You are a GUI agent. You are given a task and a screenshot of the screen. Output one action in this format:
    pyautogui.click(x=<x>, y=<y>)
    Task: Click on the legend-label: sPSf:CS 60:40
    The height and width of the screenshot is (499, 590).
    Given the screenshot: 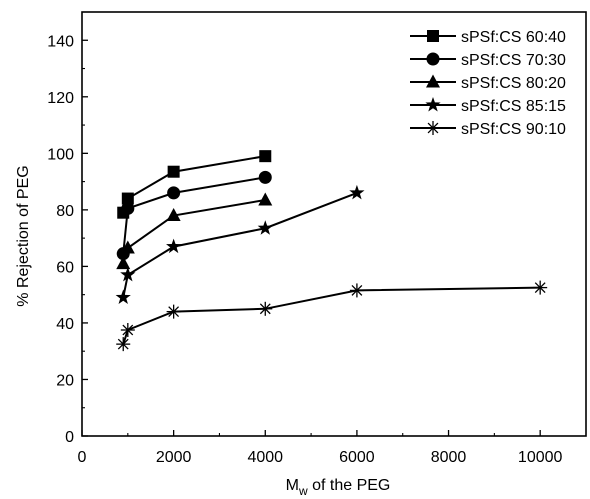 What is the action you would take?
    pyautogui.click(x=513, y=37)
    